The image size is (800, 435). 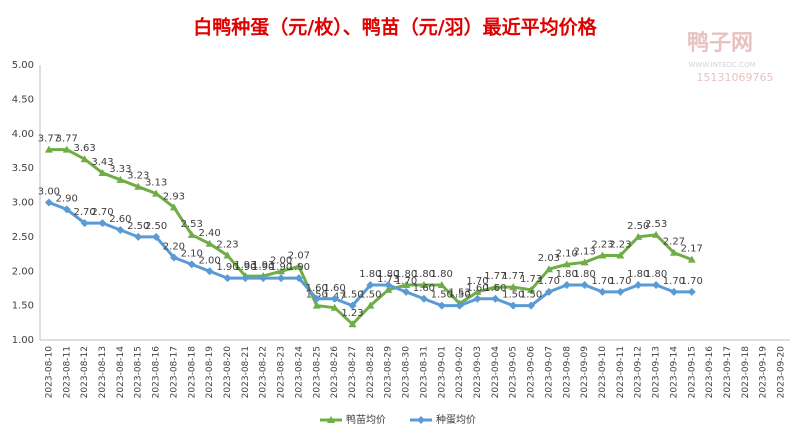 What do you see at coordinates (23, 271) in the screenshot?
I see `y-tick-label: 2.00` at bounding box center [23, 271].